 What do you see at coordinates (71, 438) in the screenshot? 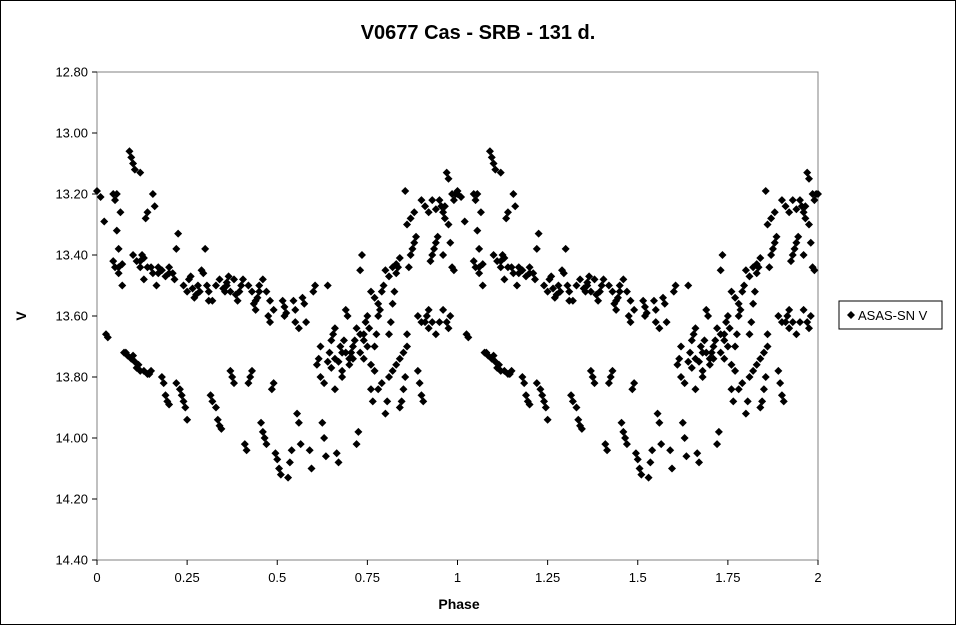
I see `y-tick-label: 14.00` at bounding box center [71, 438].